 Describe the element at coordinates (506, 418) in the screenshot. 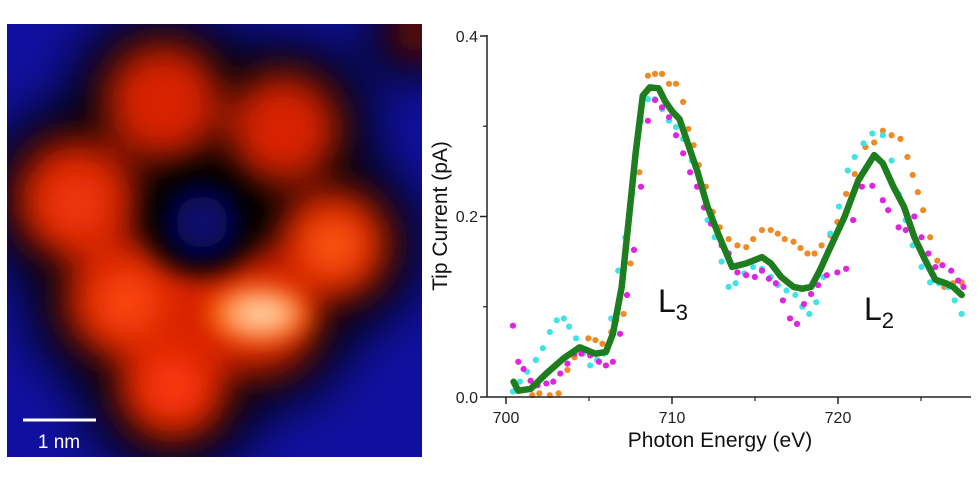

I see `x-tick-label-0: 700` at that location.